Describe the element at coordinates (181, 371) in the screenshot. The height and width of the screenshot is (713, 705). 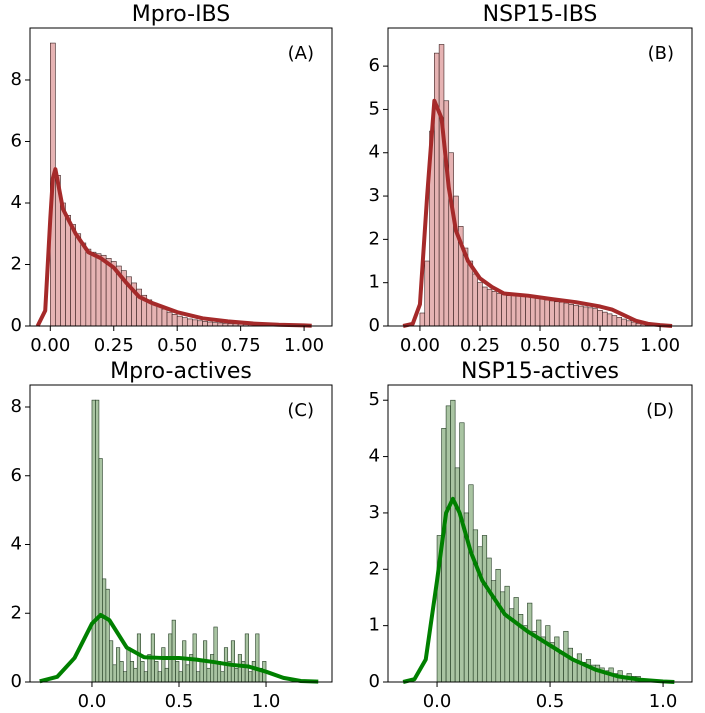
I see `subplot-title: Mpro-actives` at that location.